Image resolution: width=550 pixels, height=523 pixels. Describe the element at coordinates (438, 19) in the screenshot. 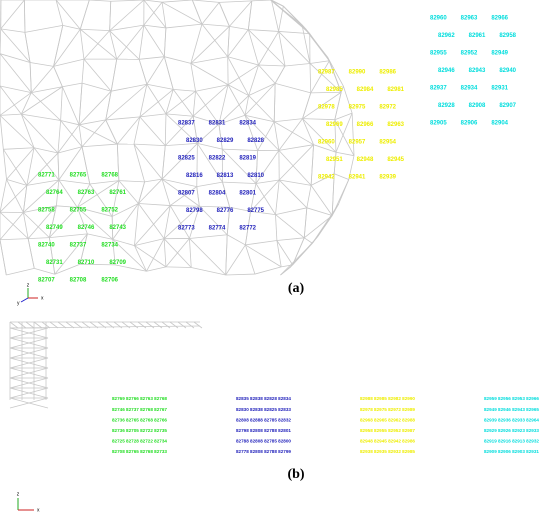

I see `node-label: 82960` at that location.